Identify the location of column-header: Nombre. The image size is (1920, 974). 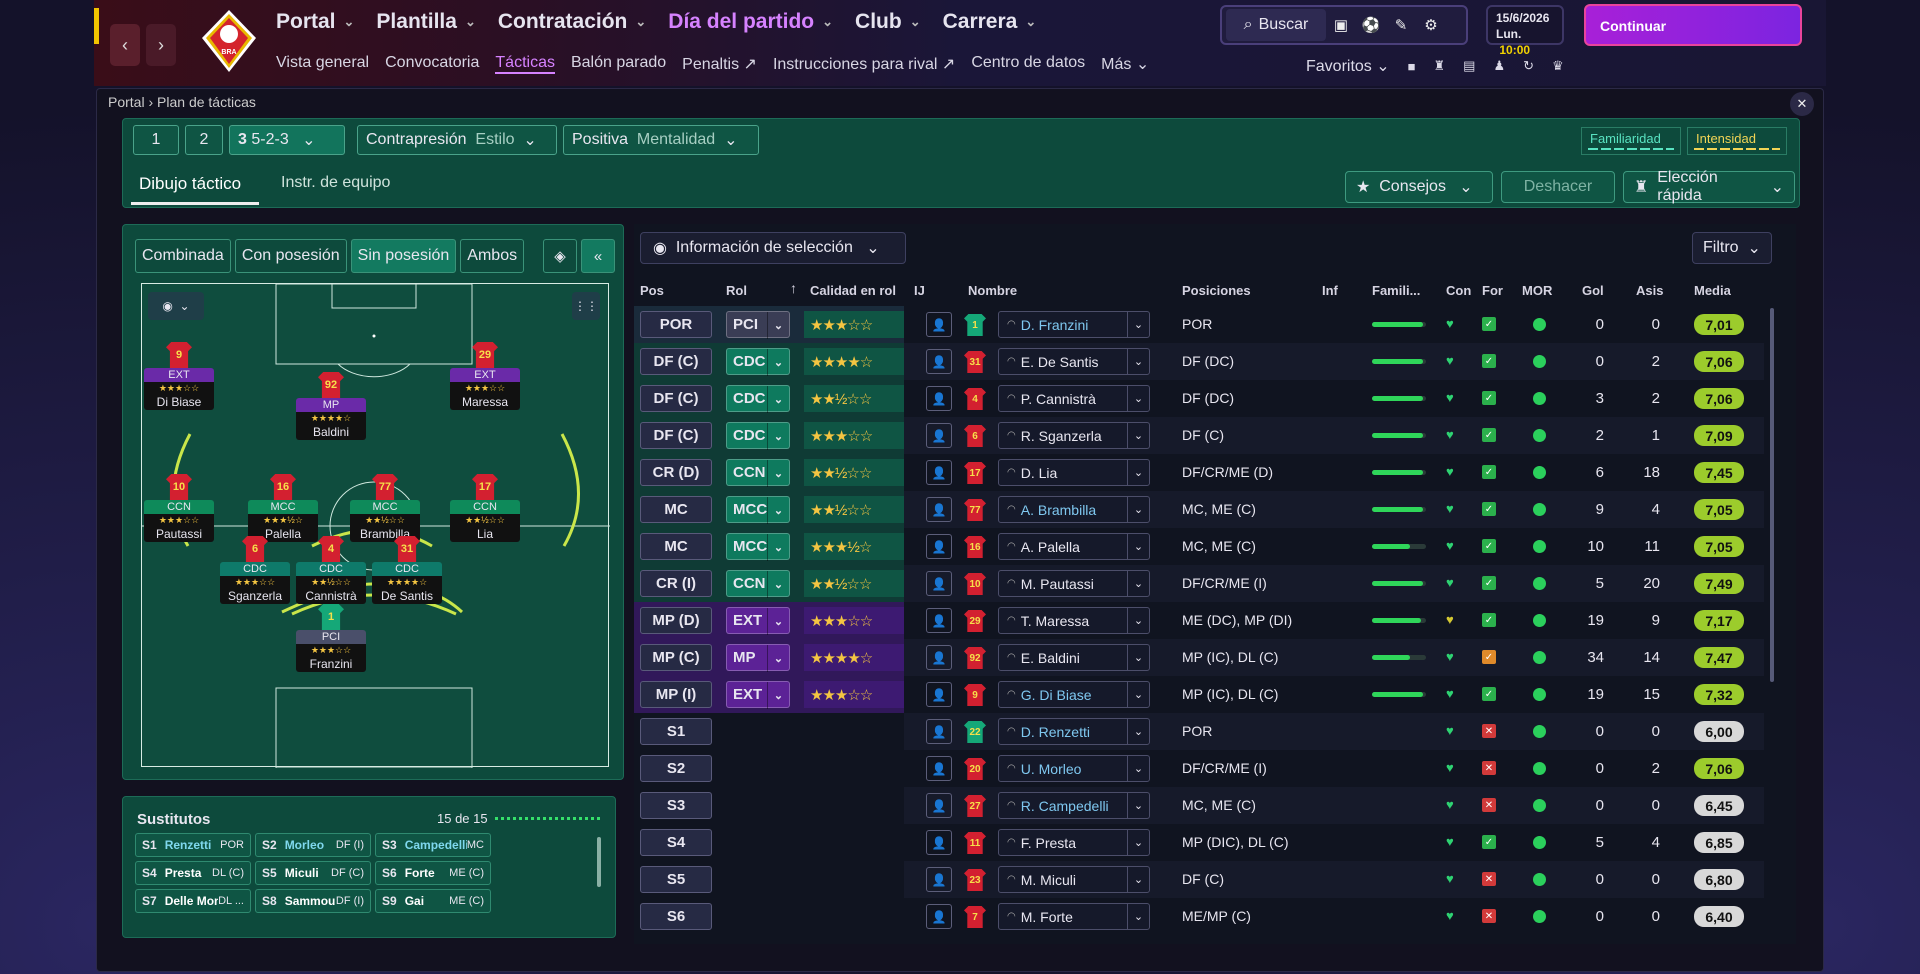
(993, 290).